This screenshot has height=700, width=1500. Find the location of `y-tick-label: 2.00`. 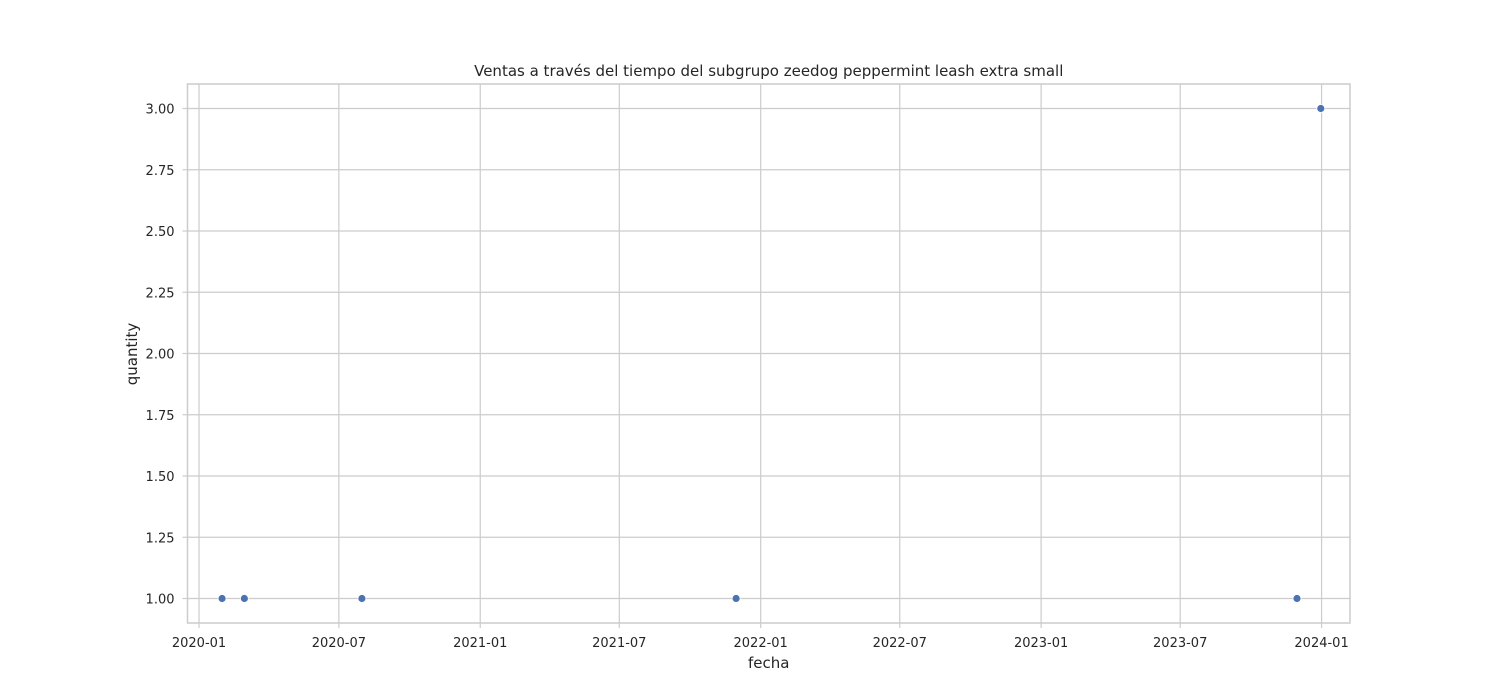

y-tick-label: 2.00 is located at coordinates (160, 355).